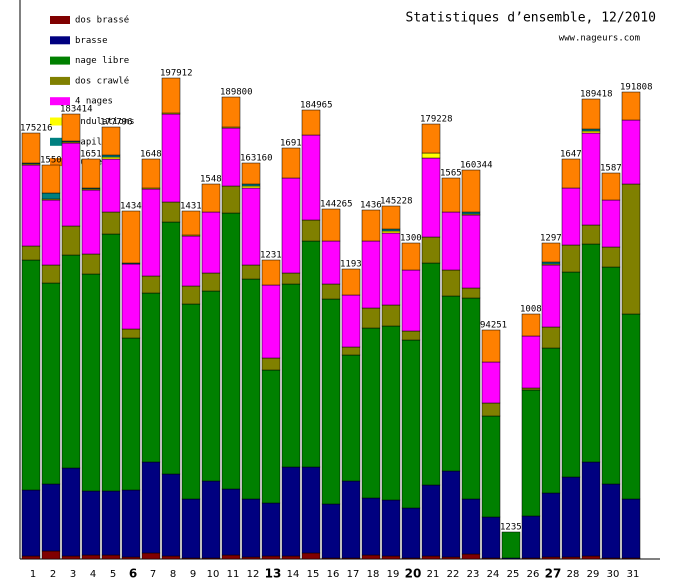 The width and height of the screenshot is (680, 580). What do you see at coordinates (476, 166) in the screenshot?
I see `total-label: 160344` at bounding box center [476, 166].